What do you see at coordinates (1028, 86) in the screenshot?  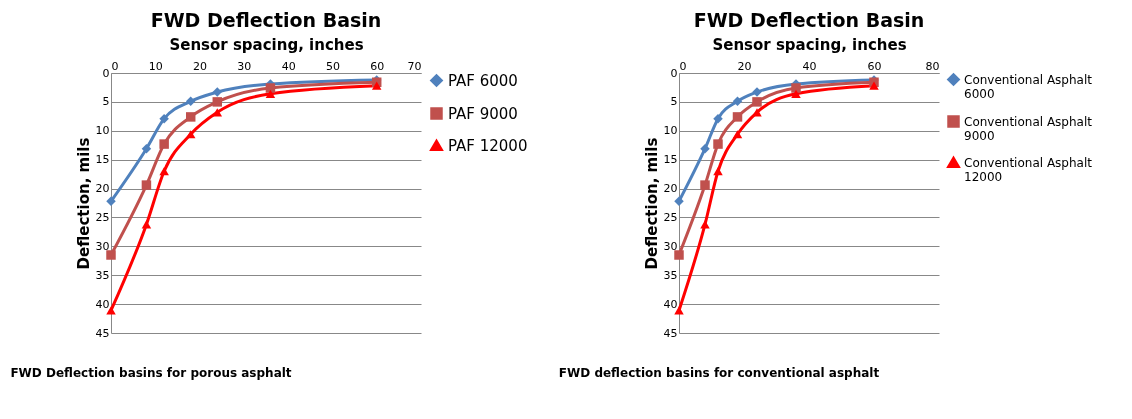 I see `legend-label: Conventional Asphalt 6000` at bounding box center [1028, 86].